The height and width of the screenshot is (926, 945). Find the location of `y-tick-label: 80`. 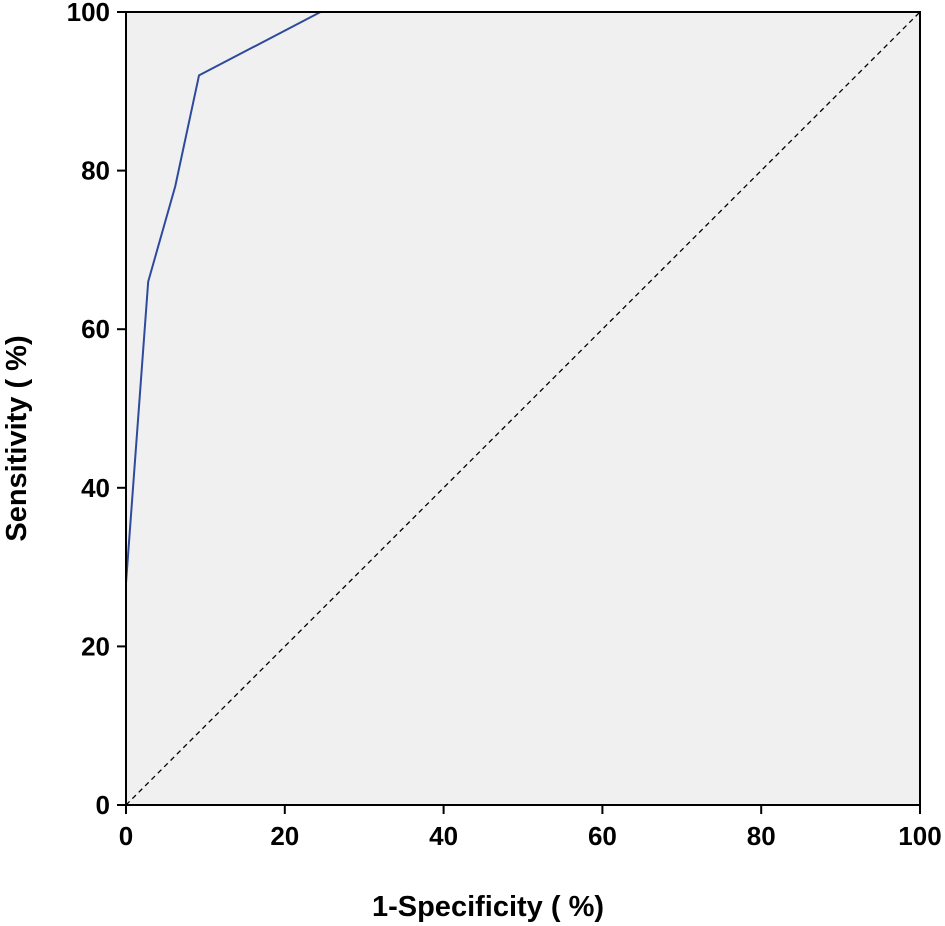

y-tick-label: 80 is located at coordinates (95, 171).